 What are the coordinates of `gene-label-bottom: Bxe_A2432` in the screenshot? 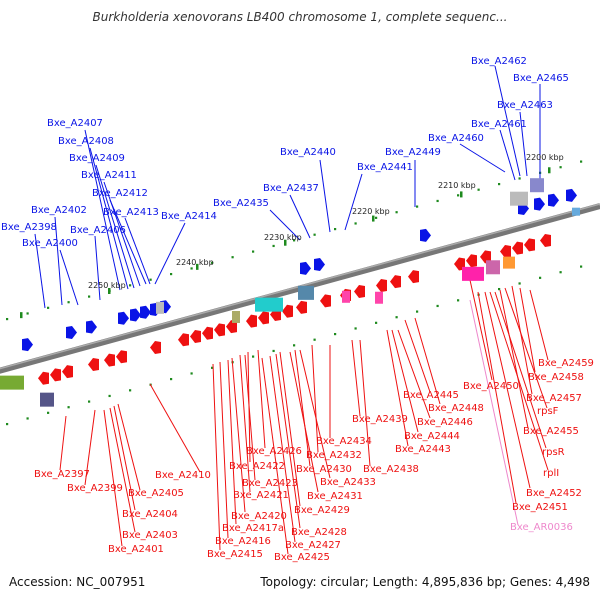 It's located at (334, 455).